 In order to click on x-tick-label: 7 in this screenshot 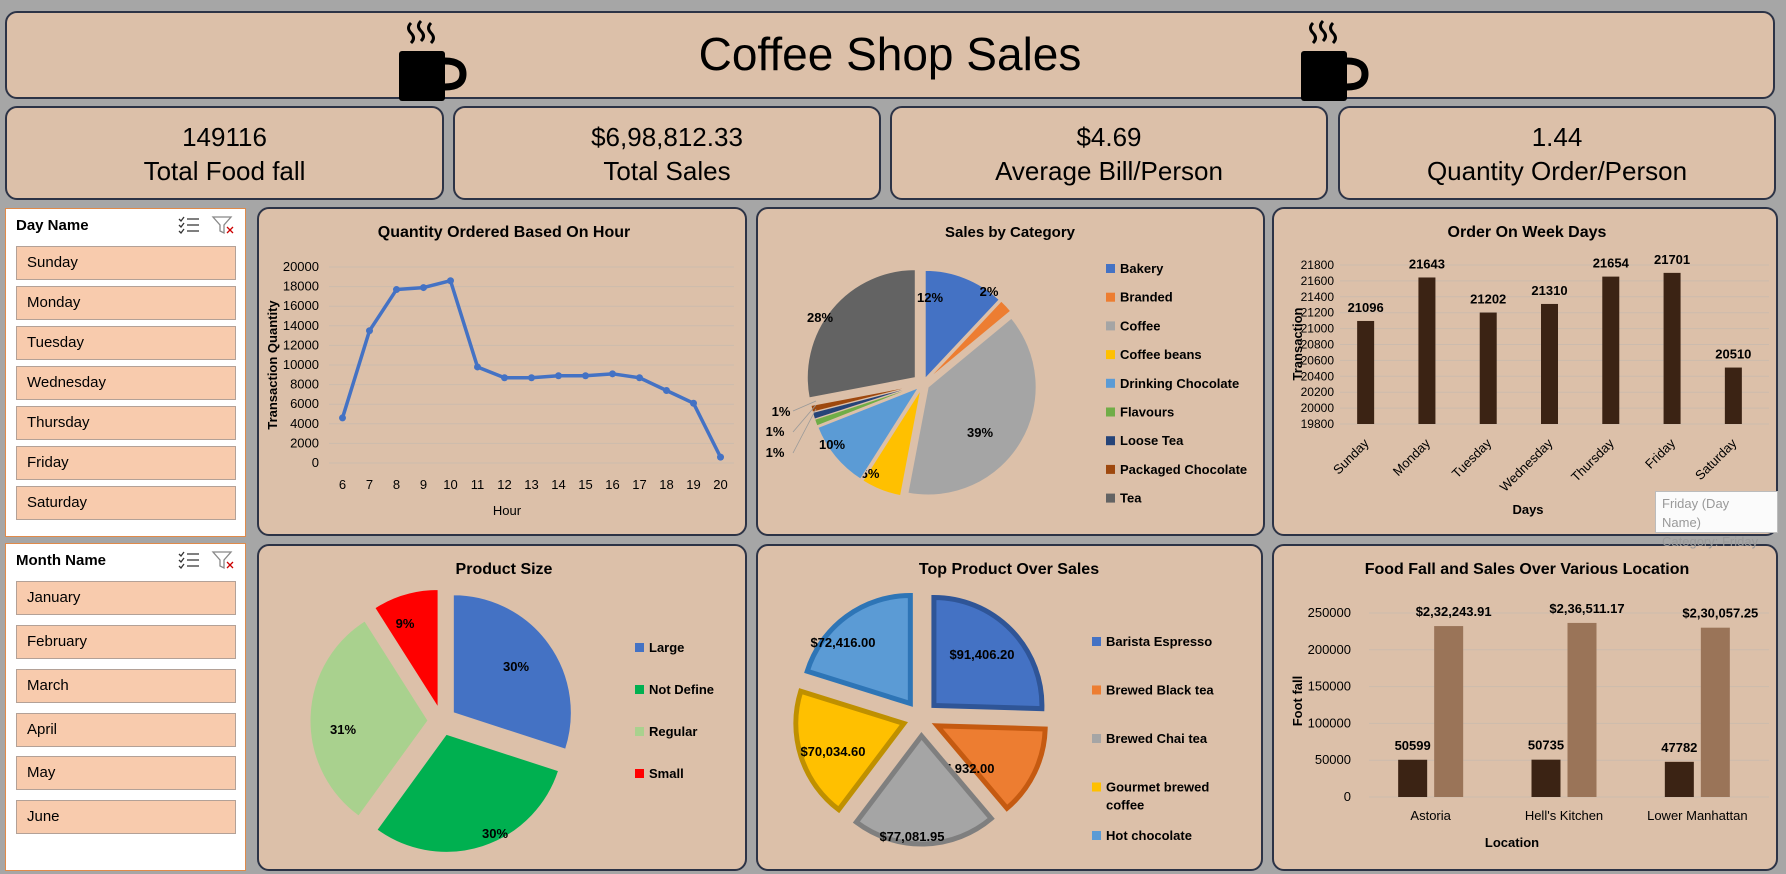, I will do `click(369, 484)`.